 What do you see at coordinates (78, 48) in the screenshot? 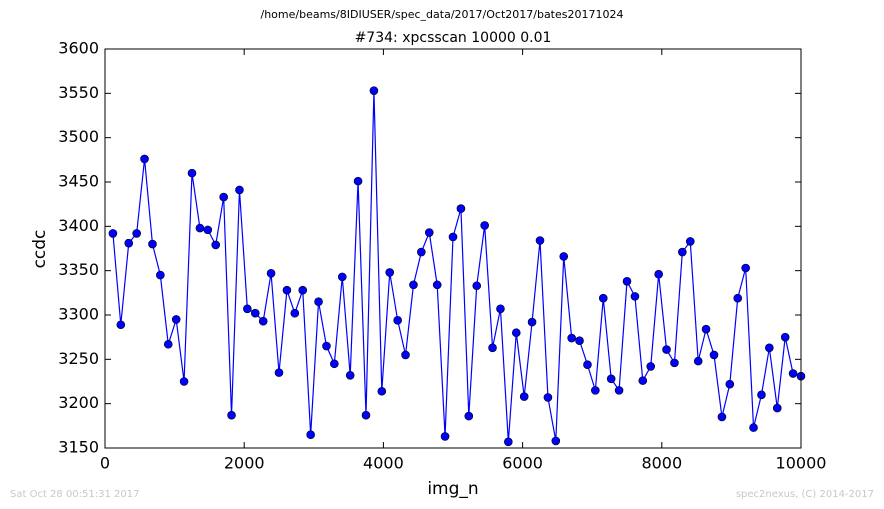
I see `y-tick-label: 3600` at bounding box center [78, 48].